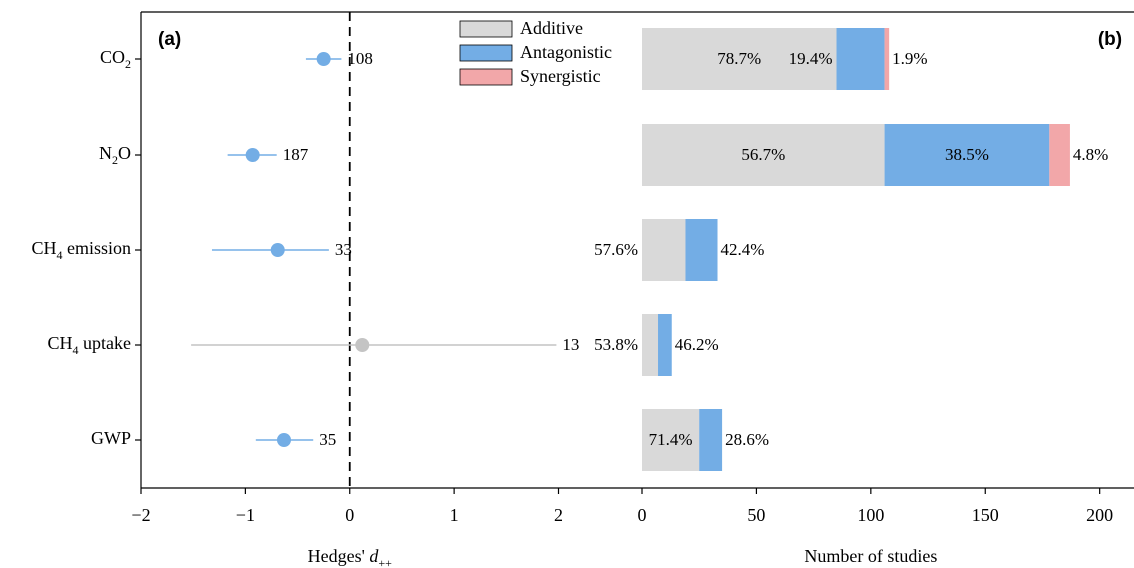 The width and height of the screenshot is (1134, 568). Describe the element at coordinates (566, 52) in the screenshot. I see `legend-label-antagonistic: Antagonistic` at that location.